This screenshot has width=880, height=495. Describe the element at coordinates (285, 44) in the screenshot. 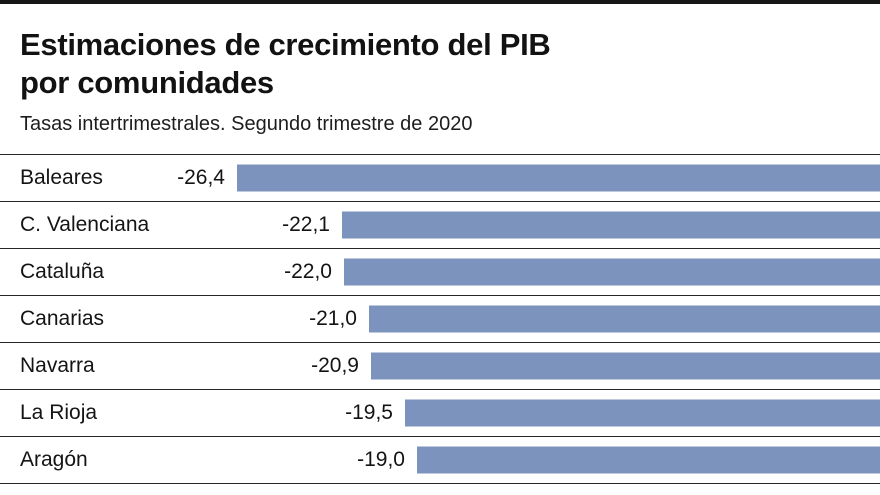

I see `chart-title-line1: Estimaciones de crecimiento del PIB` at that location.